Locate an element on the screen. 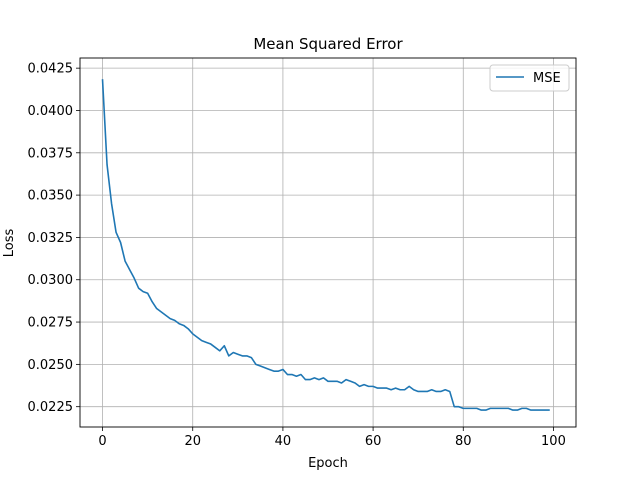 This screenshot has width=640, height=480. y-axis-label: Loss is located at coordinates (9, 243).